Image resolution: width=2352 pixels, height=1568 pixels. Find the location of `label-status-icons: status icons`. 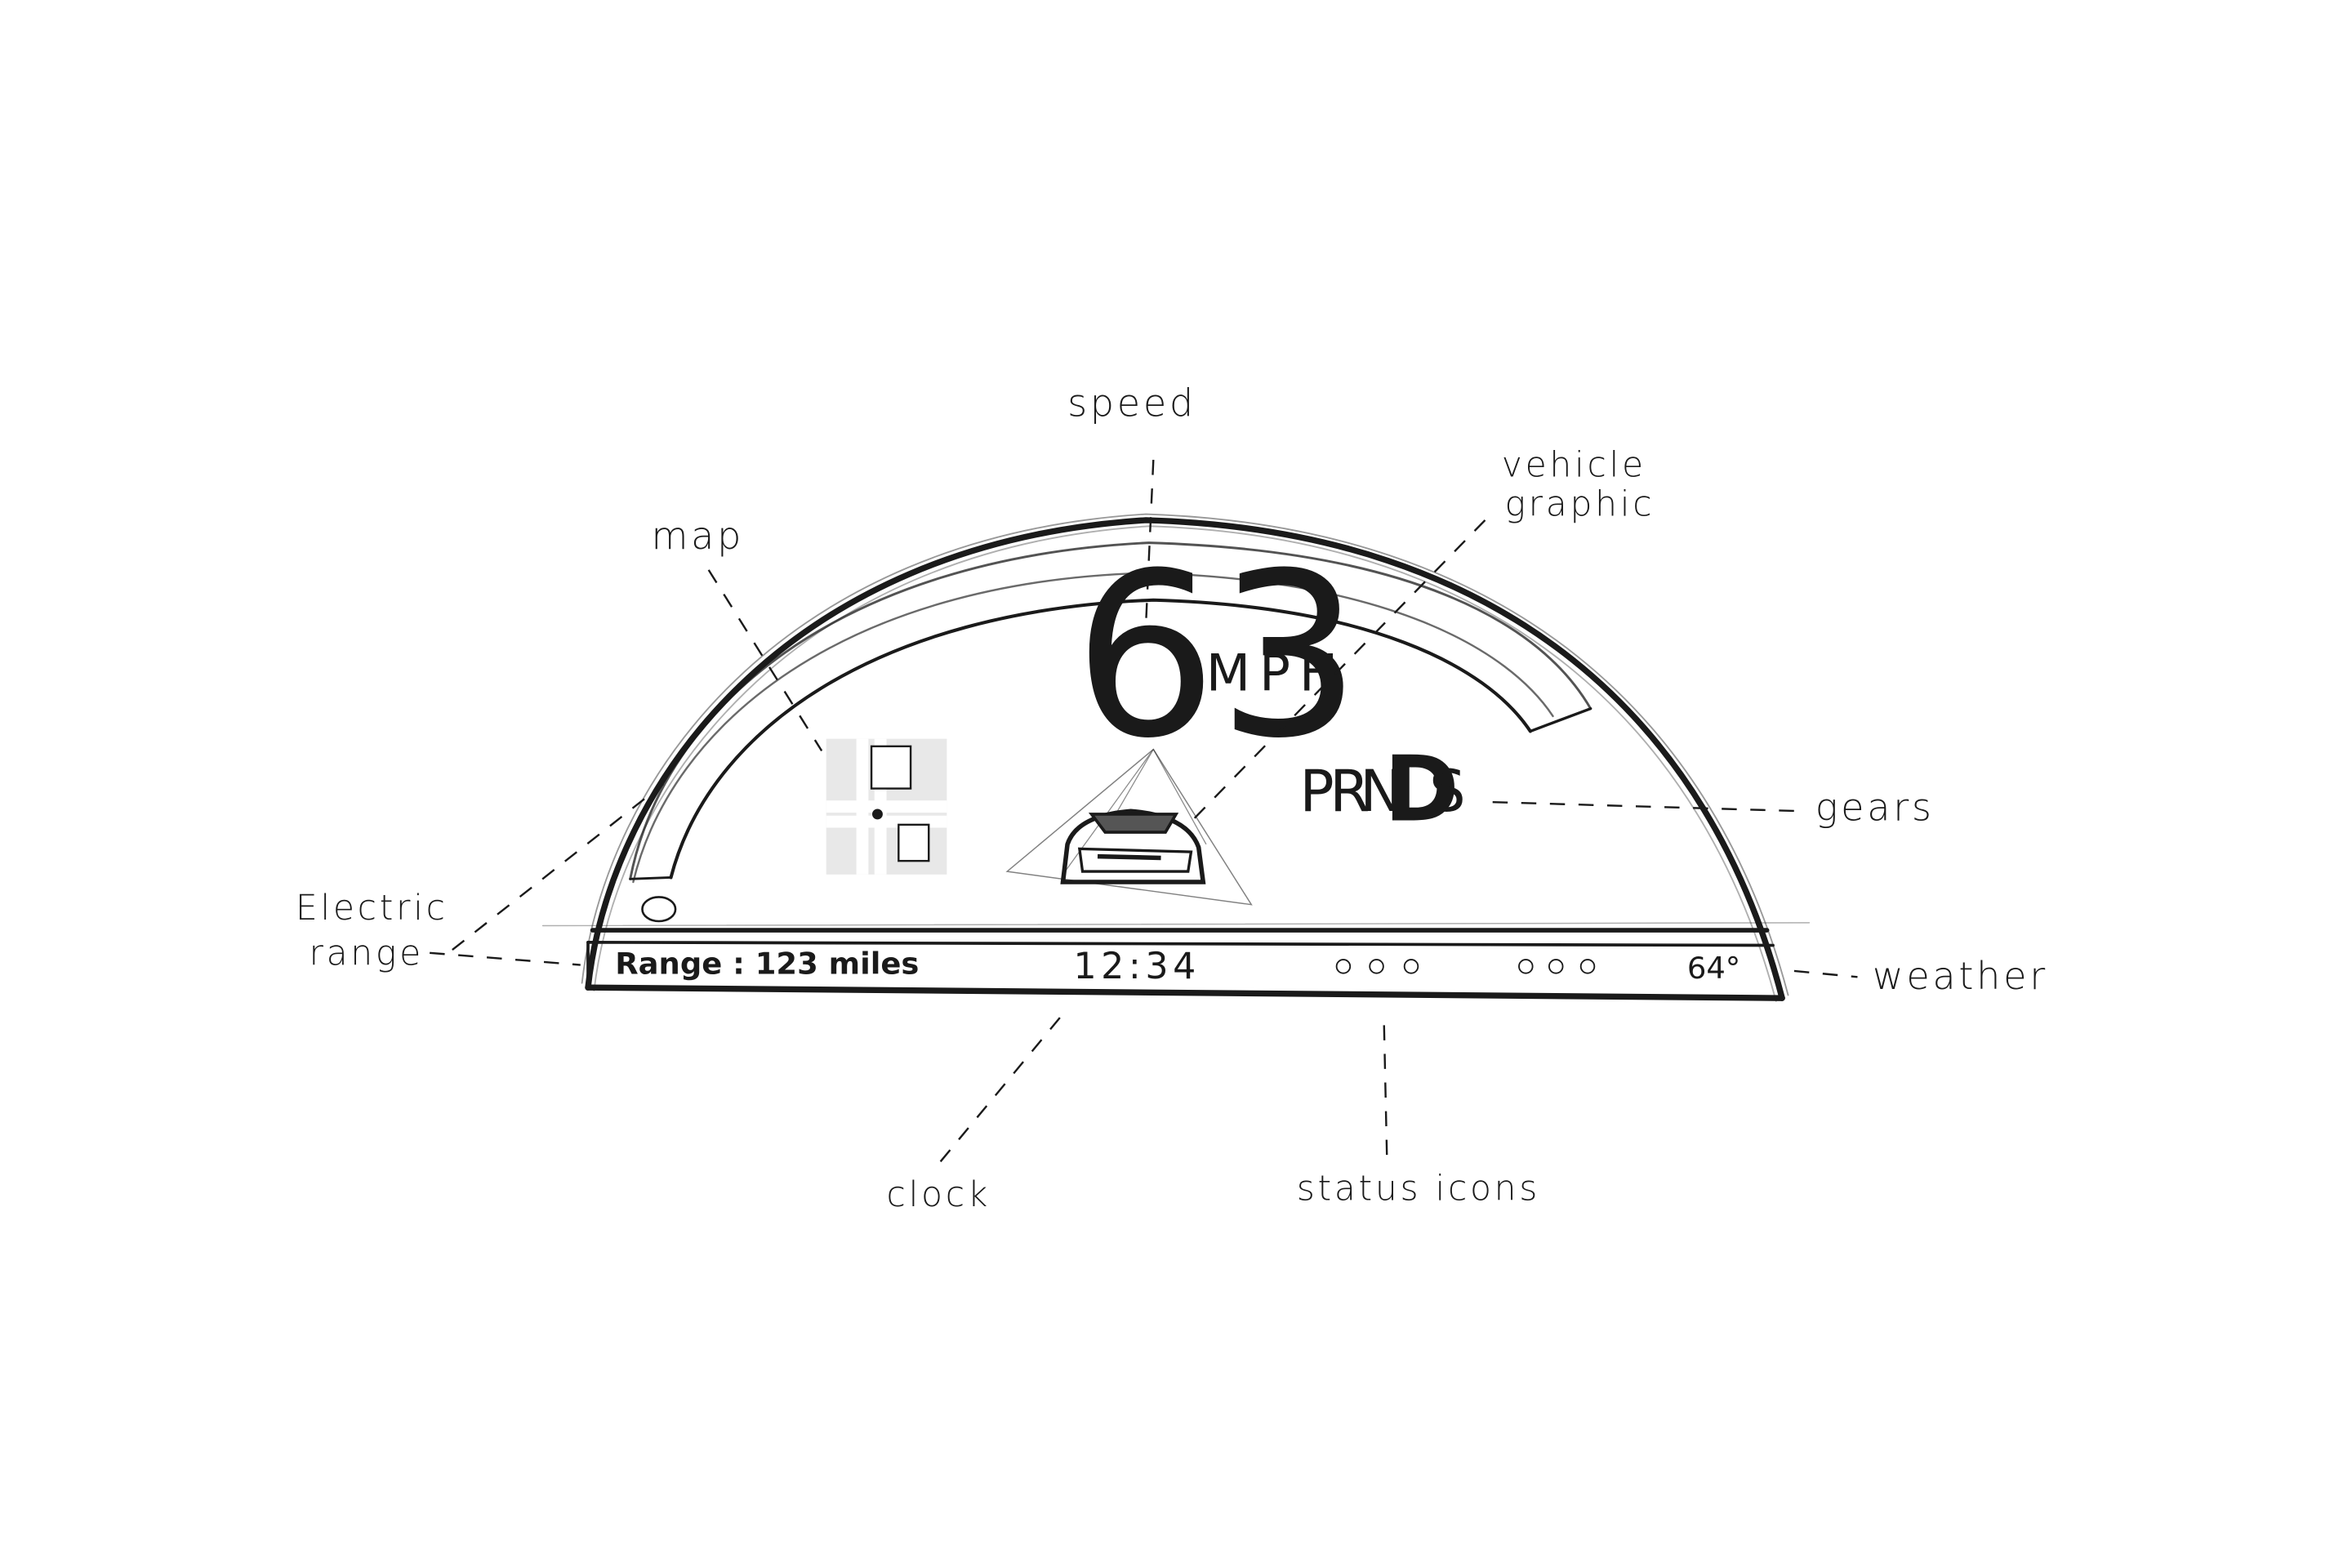

label-status-icons: status icons is located at coordinates (1418, 1189).